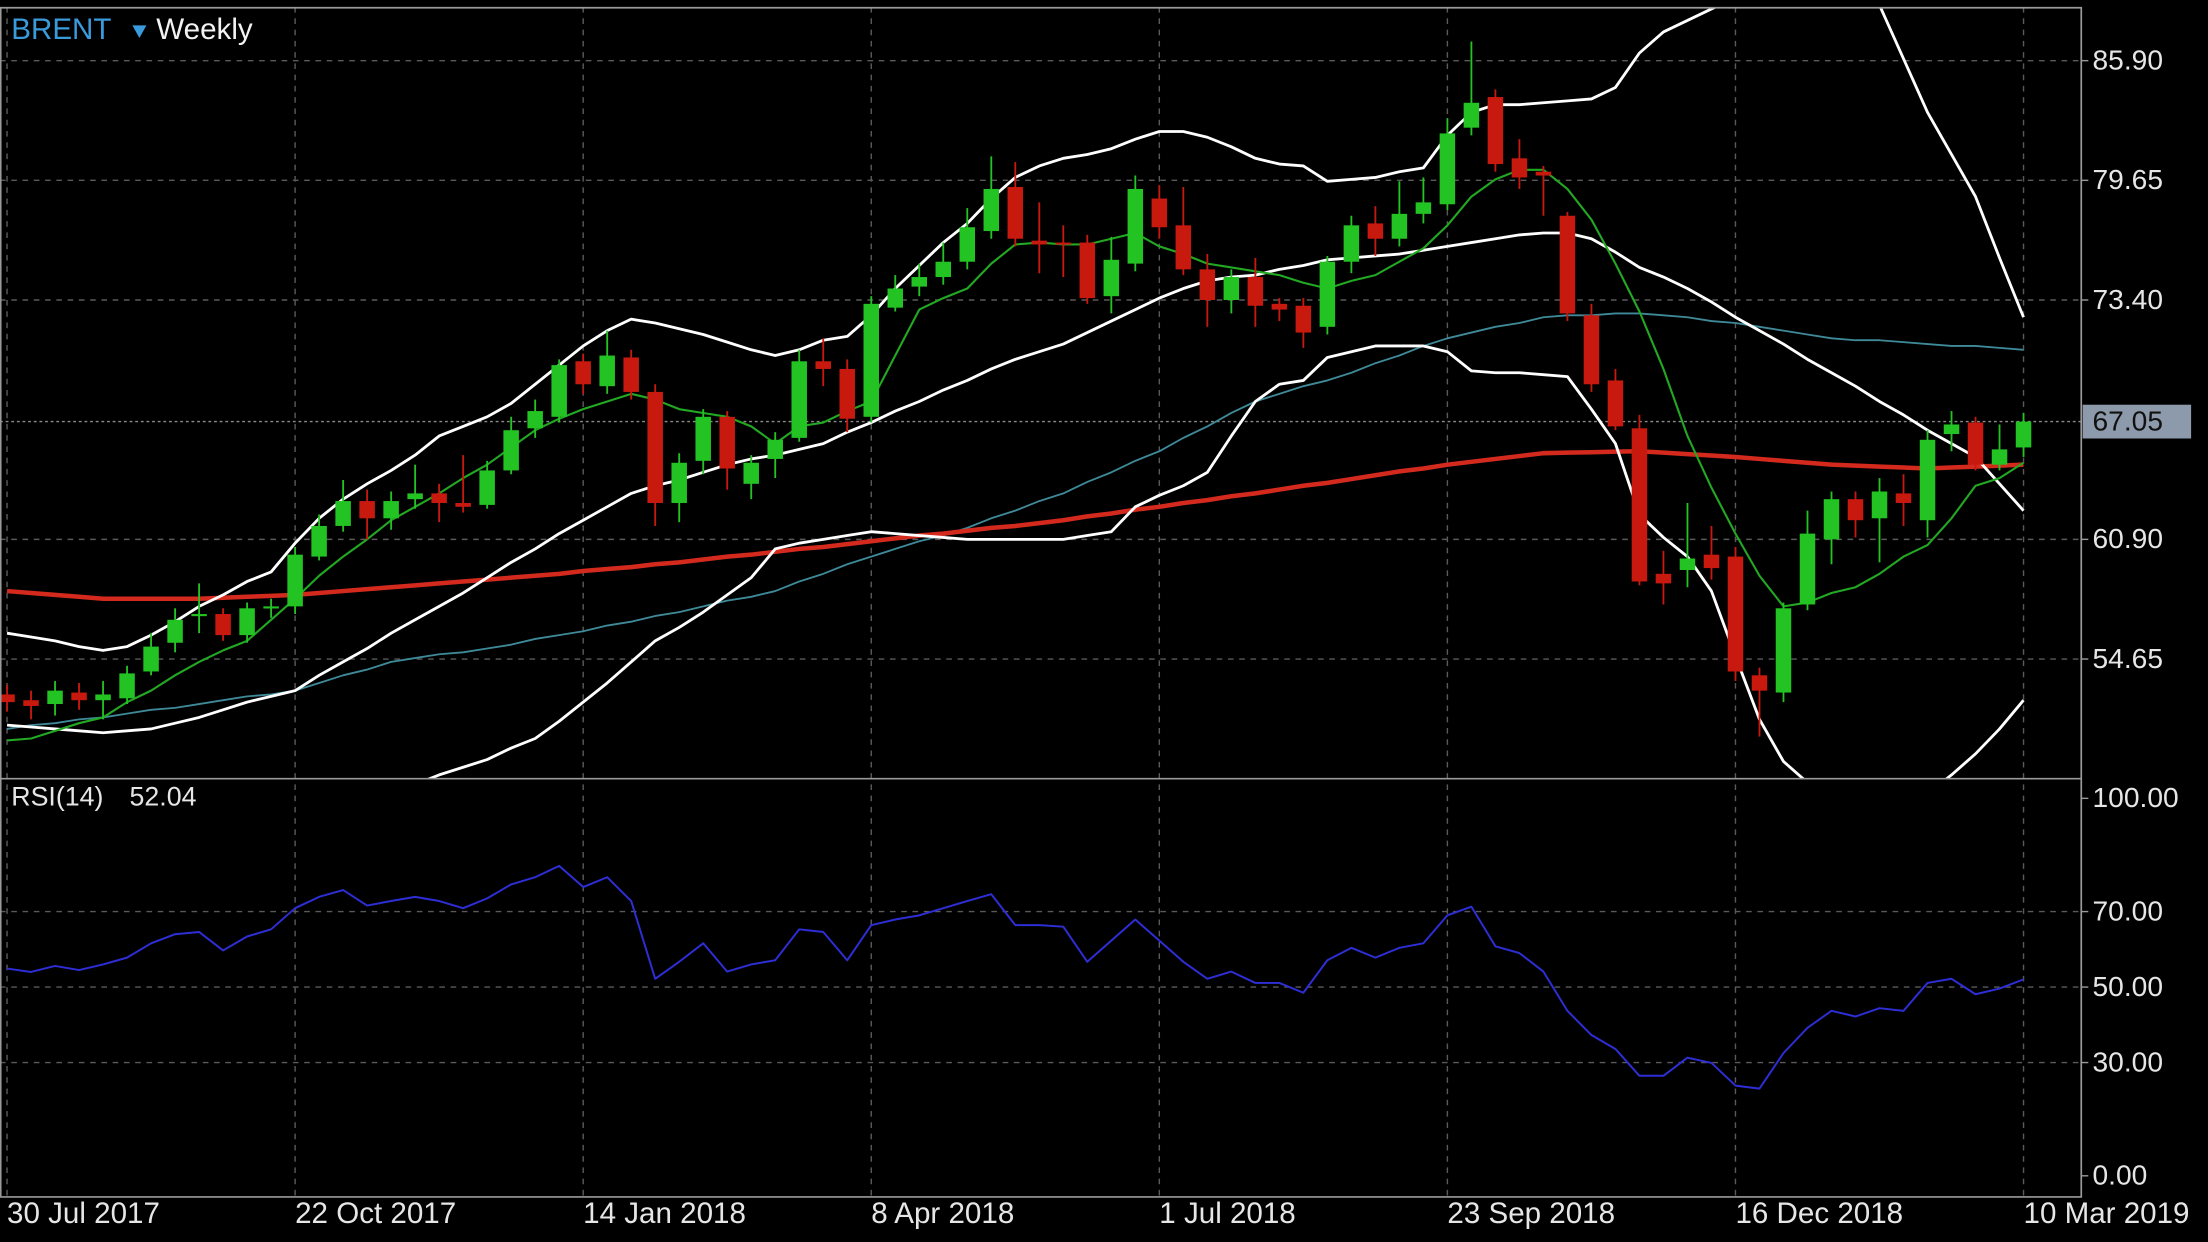  Describe the element at coordinates (61, 29) in the screenshot. I see `symbol-selector: BRENT` at that location.